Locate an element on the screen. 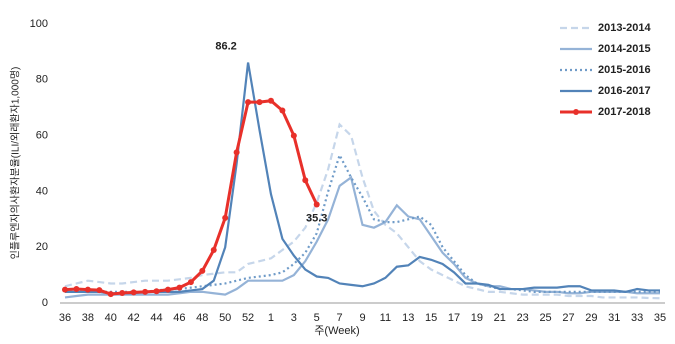 This screenshot has height=344, width=675. y-axis-title: 인플루엔자의사환자분율(ILI/외래환자1,000명) is located at coordinates (16, 163).